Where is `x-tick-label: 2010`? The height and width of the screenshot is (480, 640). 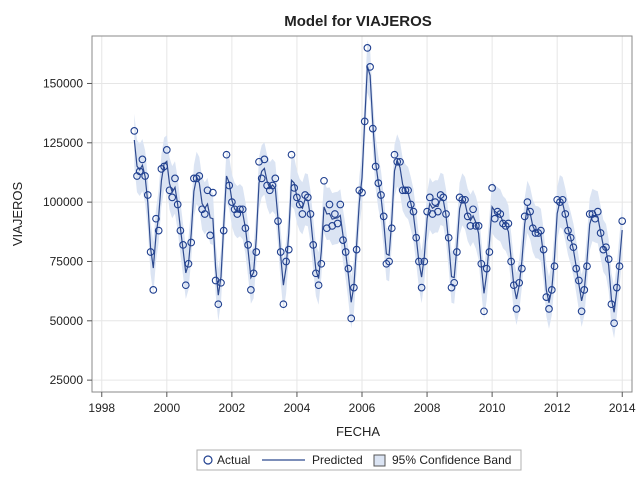
x-tick-label: 2010 is located at coordinates (492, 408).